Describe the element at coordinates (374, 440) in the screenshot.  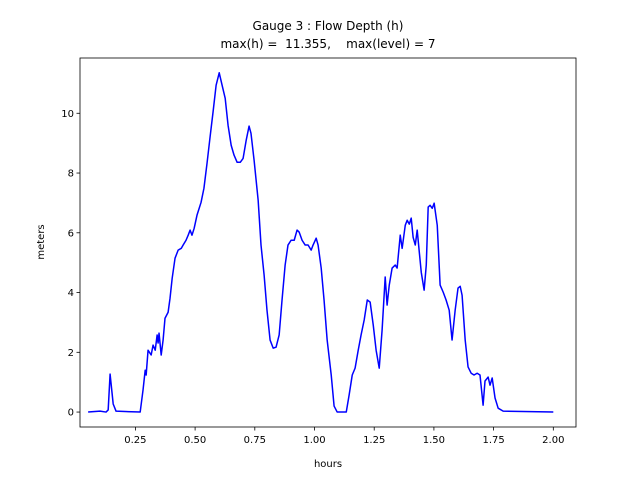
I see `x-tick-label: 1.25` at that location.